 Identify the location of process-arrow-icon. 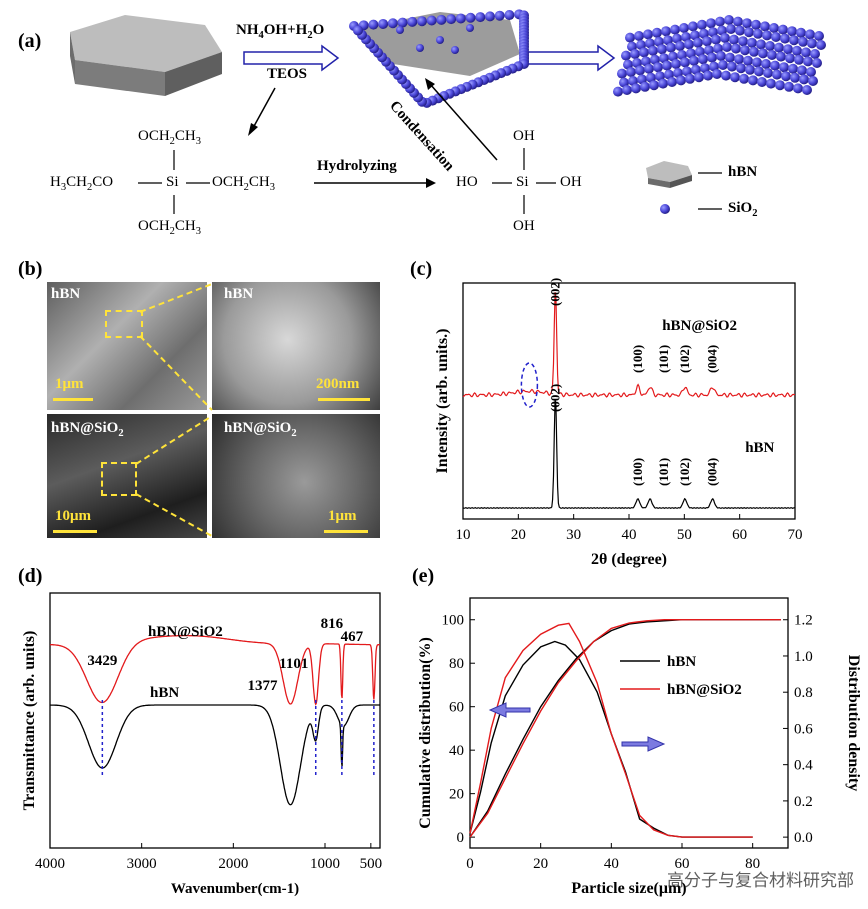
(291, 58).